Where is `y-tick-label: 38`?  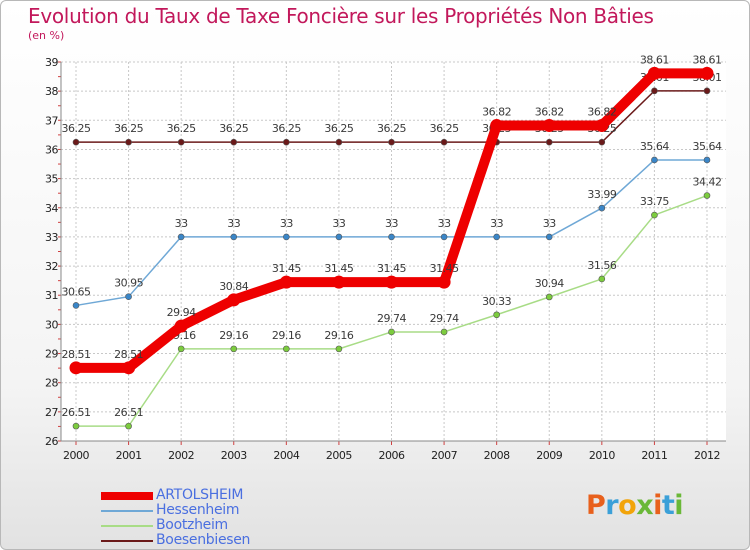 y-tick-label: 38 is located at coordinates (51, 91).